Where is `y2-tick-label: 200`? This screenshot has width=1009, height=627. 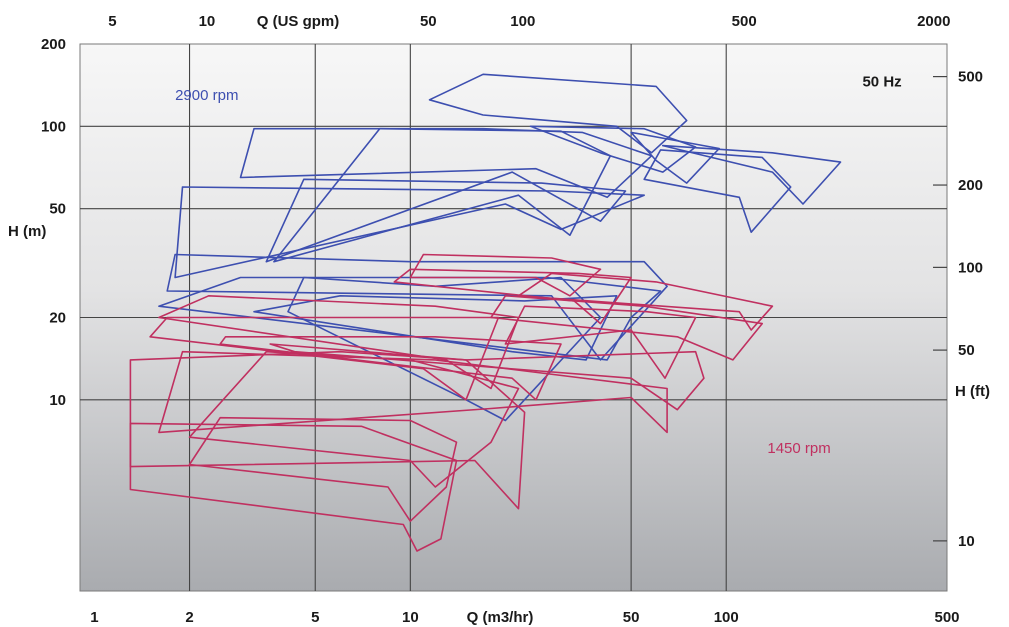
y2-tick-label: 200 is located at coordinates (970, 185).